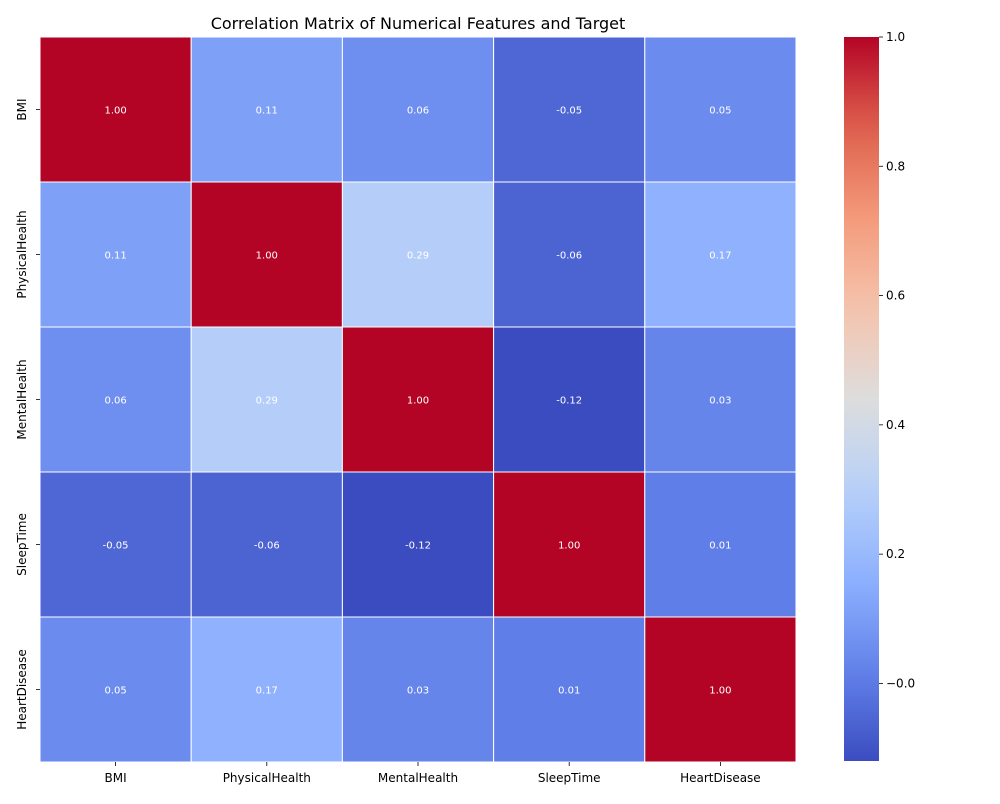 Image resolution: width=1000 pixels, height=804 pixels. I want to click on y-tick-label: PhysicalHealth, so click(22, 254).